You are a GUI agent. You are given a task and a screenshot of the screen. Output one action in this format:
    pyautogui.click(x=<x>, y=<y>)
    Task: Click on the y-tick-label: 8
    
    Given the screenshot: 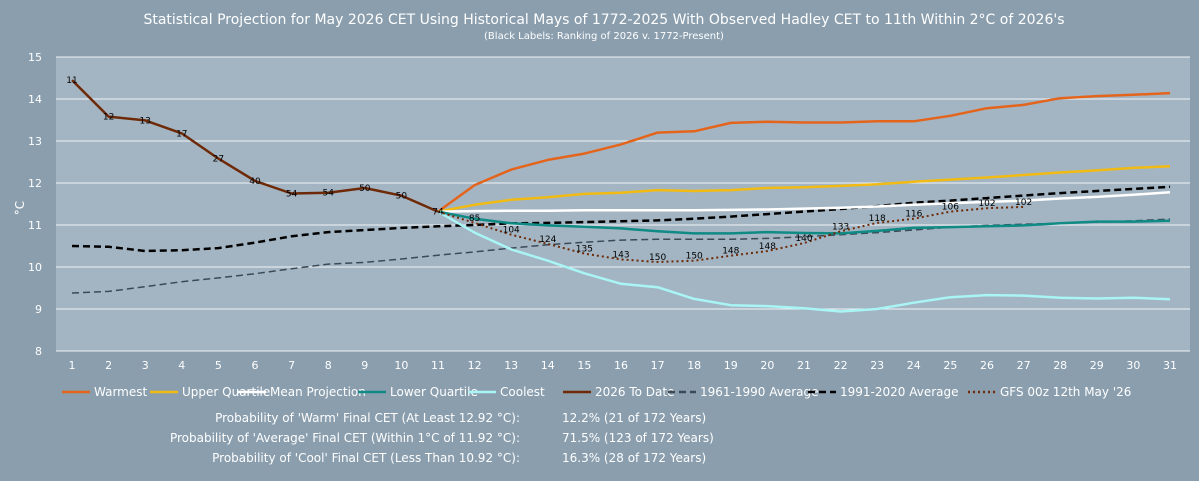 What is the action you would take?
    pyautogui.click(x=38, y=351)
    